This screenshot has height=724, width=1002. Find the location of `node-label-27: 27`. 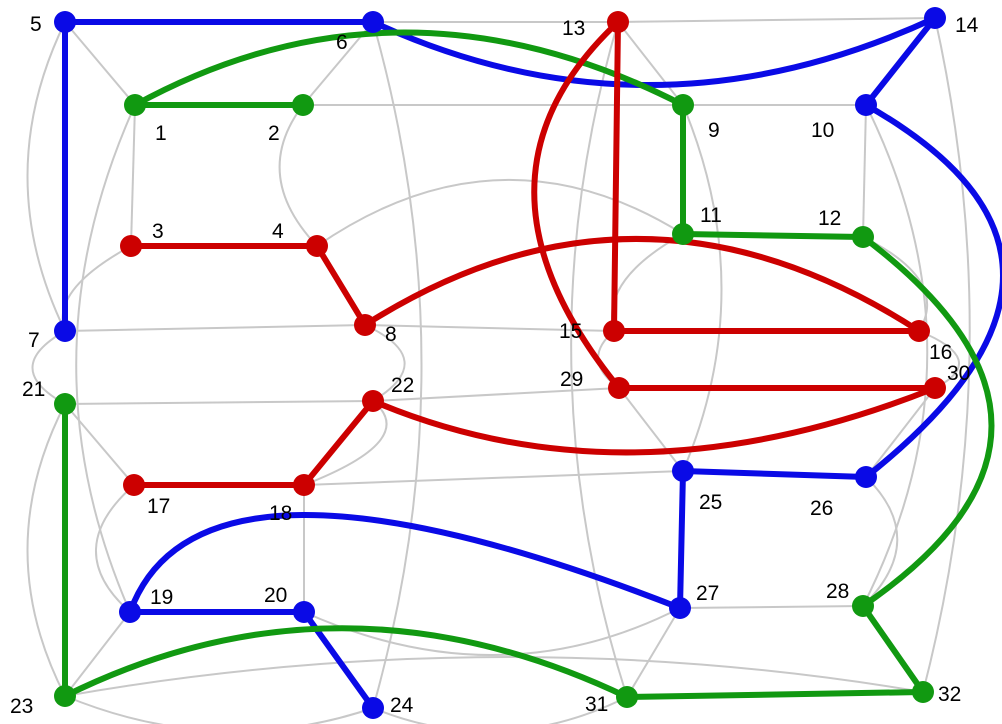

node-label-27: 27 is located at coordinates (707, 593).